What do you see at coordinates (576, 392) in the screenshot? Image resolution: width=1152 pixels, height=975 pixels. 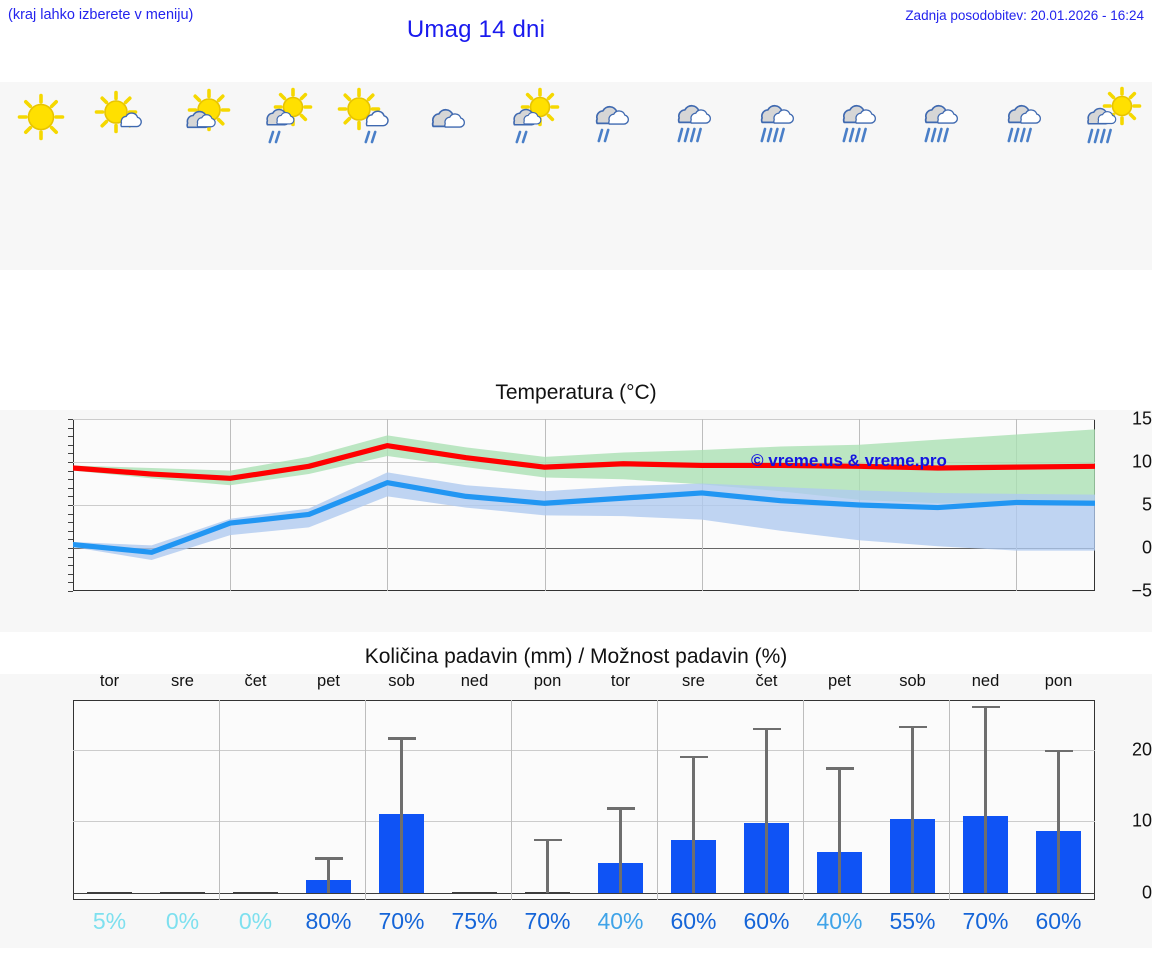 I see `temperature-chart-title: Temperatura (°C)` at bounding box center [576, 392].